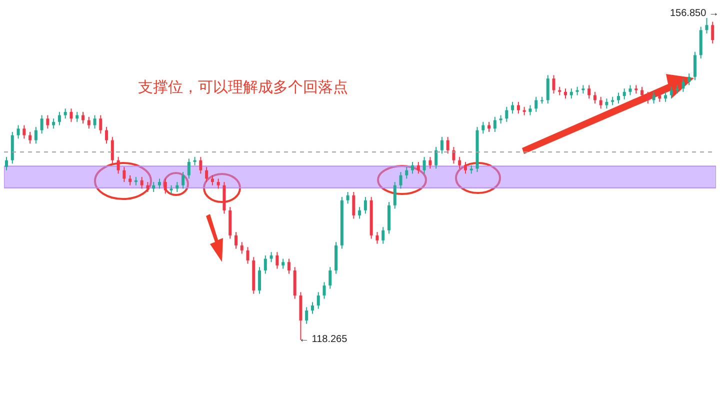 This screenshot has height=406, width=720. I want to click on annotation: 156.850 →, so click(694, 13).